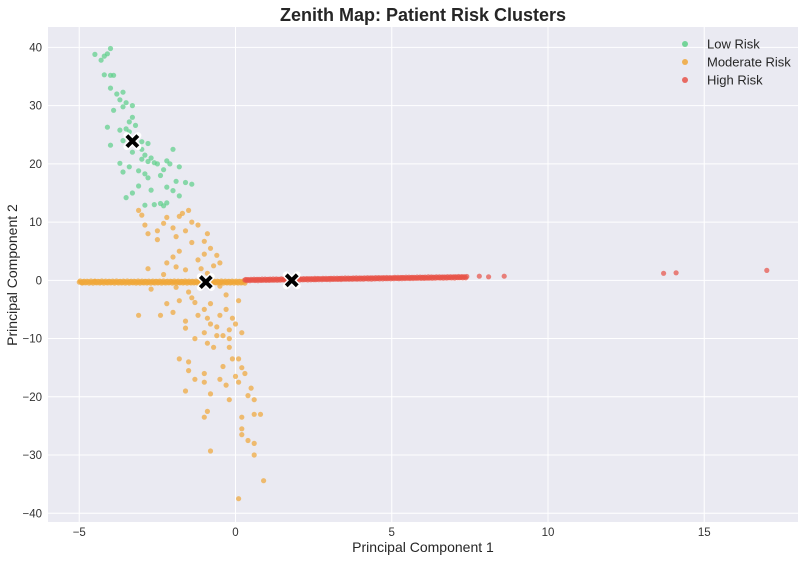 This screenshot has height=562, width=806. I want to click on y-axis-label: Principal Component 2, so click(12, 275).